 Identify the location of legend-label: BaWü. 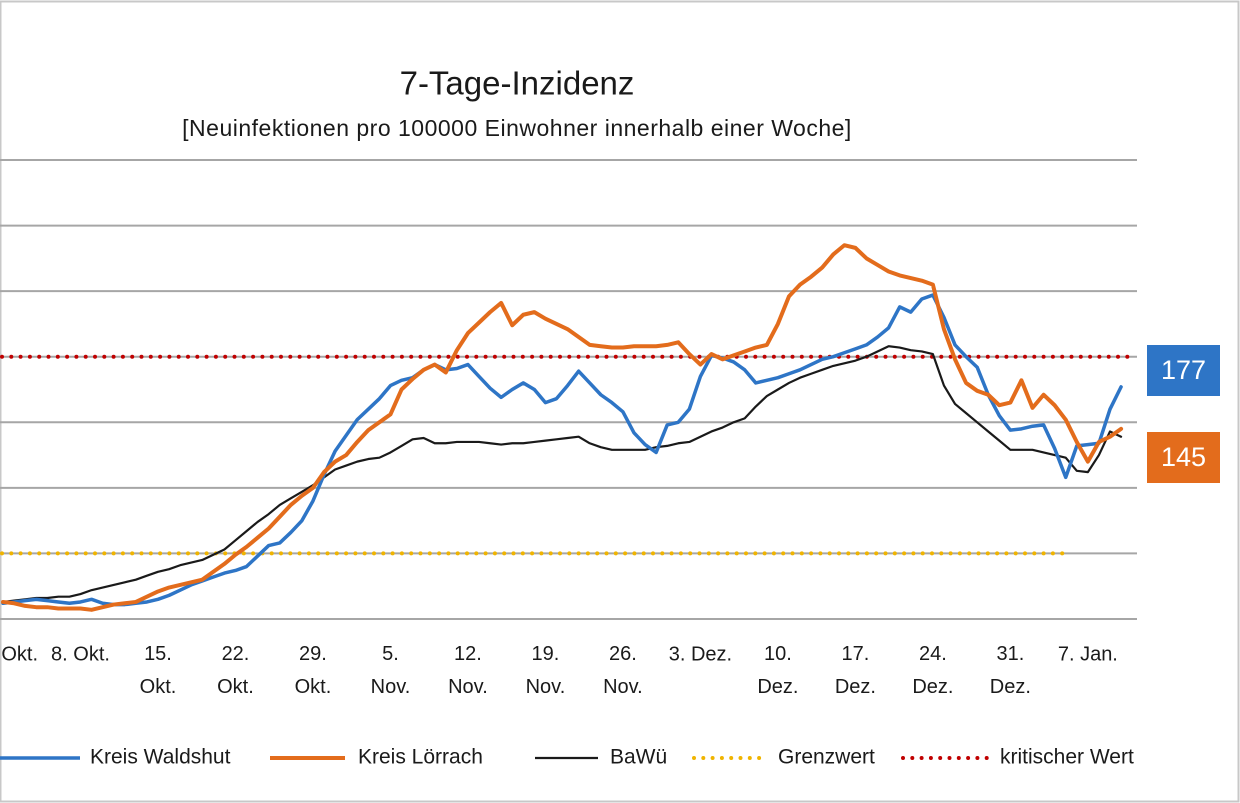
(638, 757).